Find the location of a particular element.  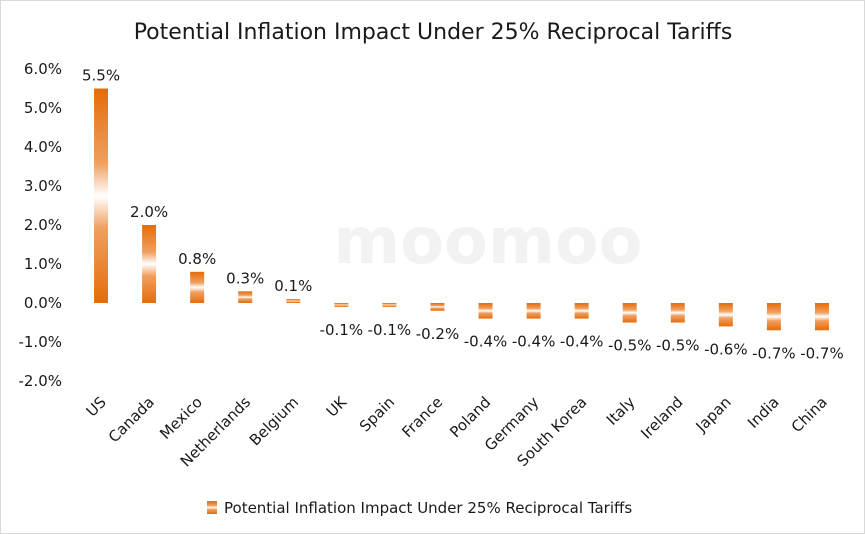

data-label: -0.2% is located at coordinates (438, 334).